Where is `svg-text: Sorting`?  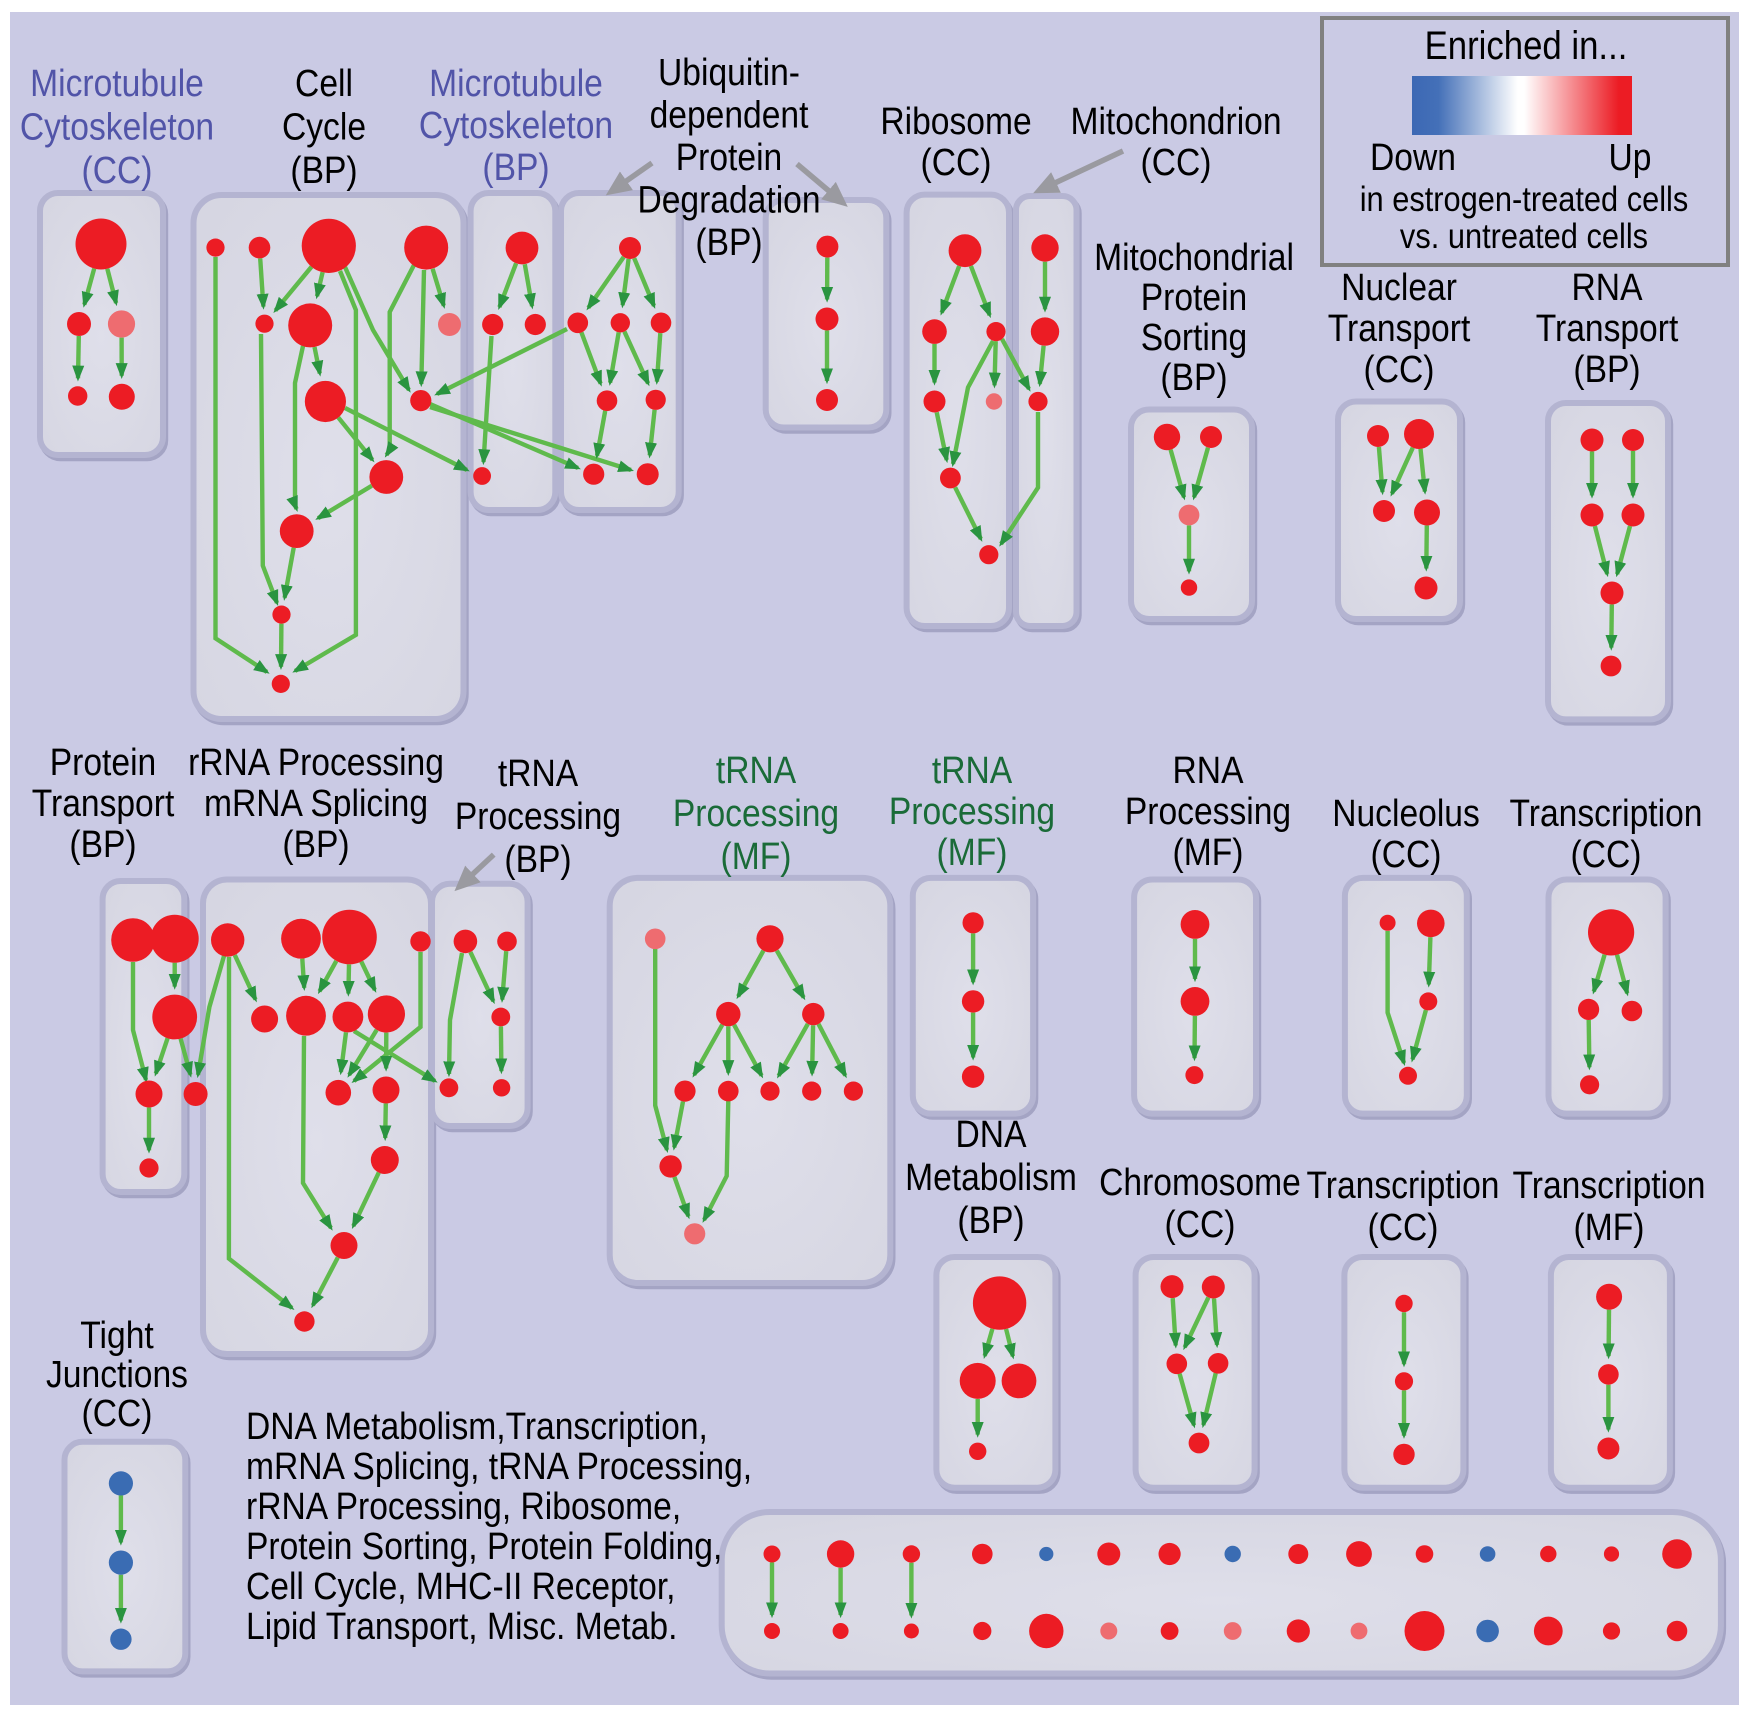
svg-text: Sorting is located at coordinates (1194, 337).